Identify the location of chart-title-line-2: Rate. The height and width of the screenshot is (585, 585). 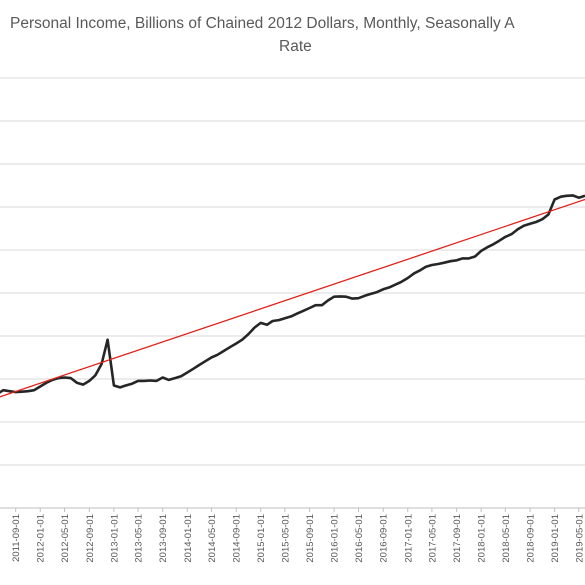
(295, 46).